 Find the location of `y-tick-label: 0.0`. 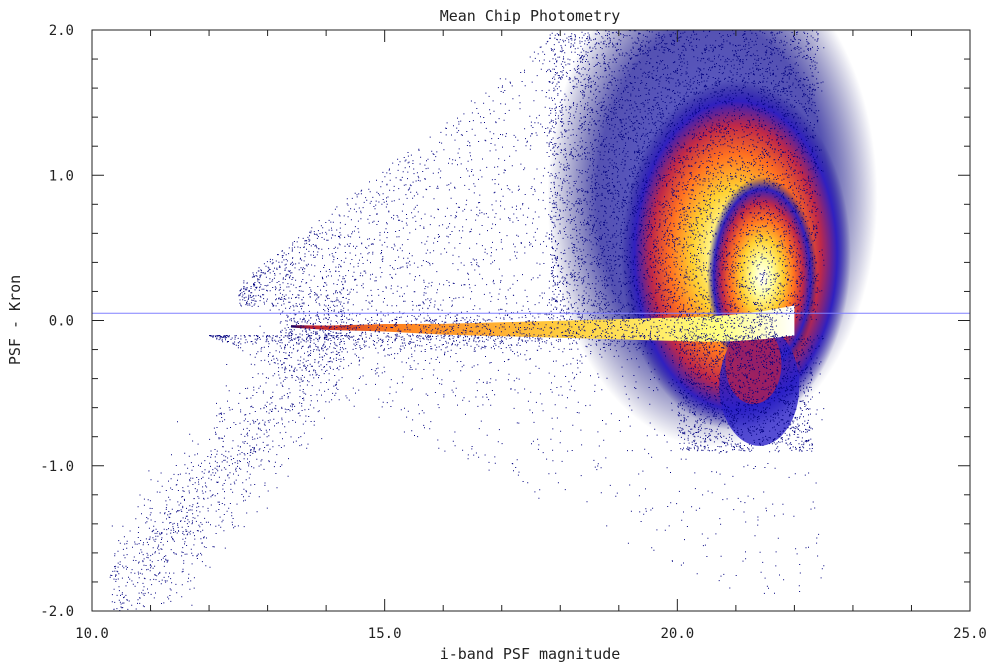

y-tick-label: 0.0 is located at coordinates (61, 322).